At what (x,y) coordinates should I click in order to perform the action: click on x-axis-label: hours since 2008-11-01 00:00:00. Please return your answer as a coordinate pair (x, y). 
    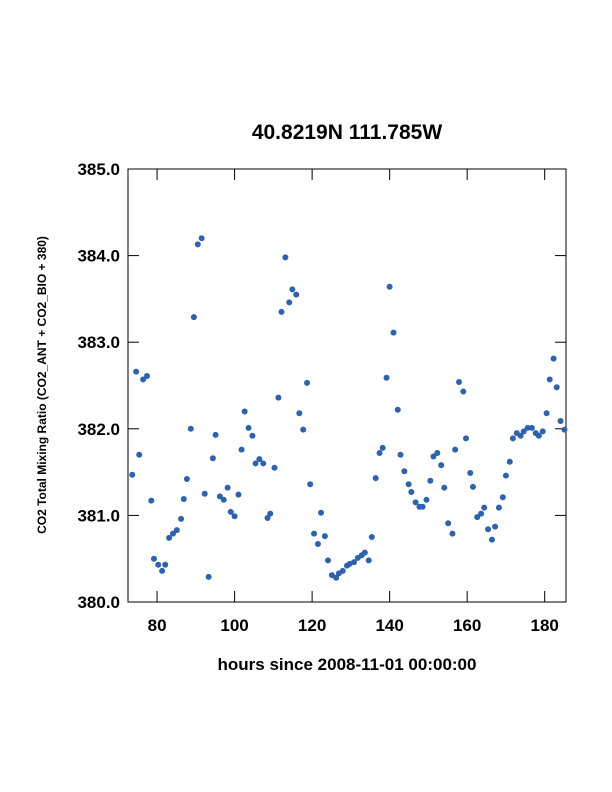
    Looking at the image, I should click on (347, 664).